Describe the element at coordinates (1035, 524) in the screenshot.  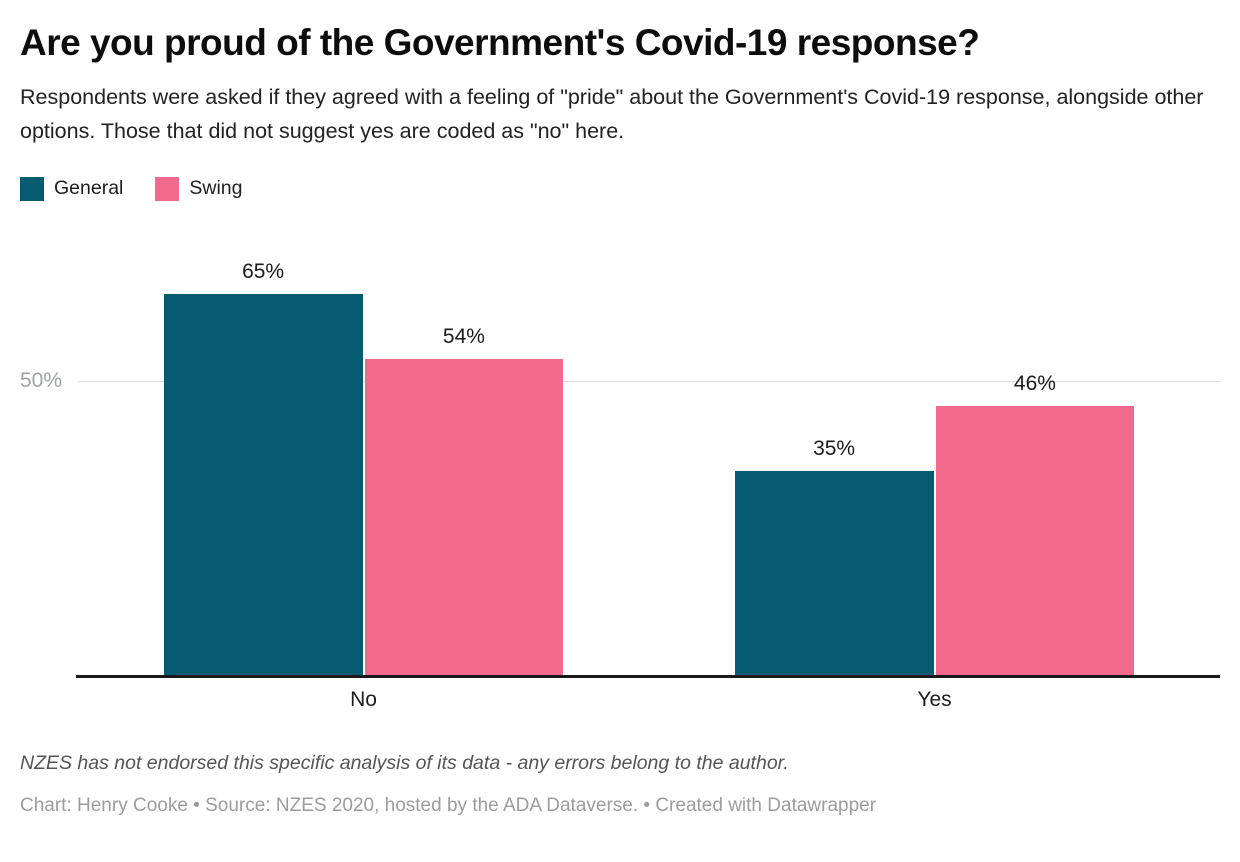
I see `bar-swing-yes: 46%` at that location.